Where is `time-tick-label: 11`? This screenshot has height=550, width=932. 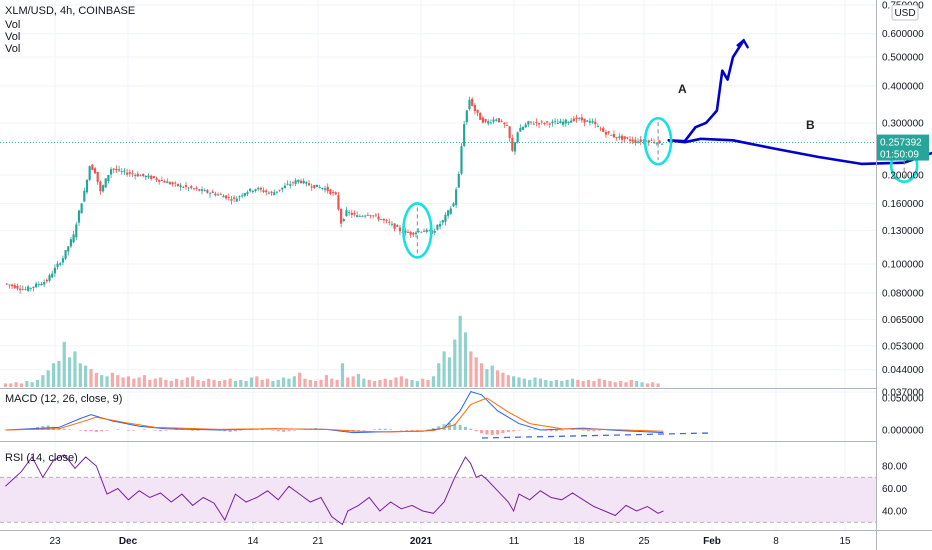
time-tick-label: 11 is located at coordinates (514, 541).